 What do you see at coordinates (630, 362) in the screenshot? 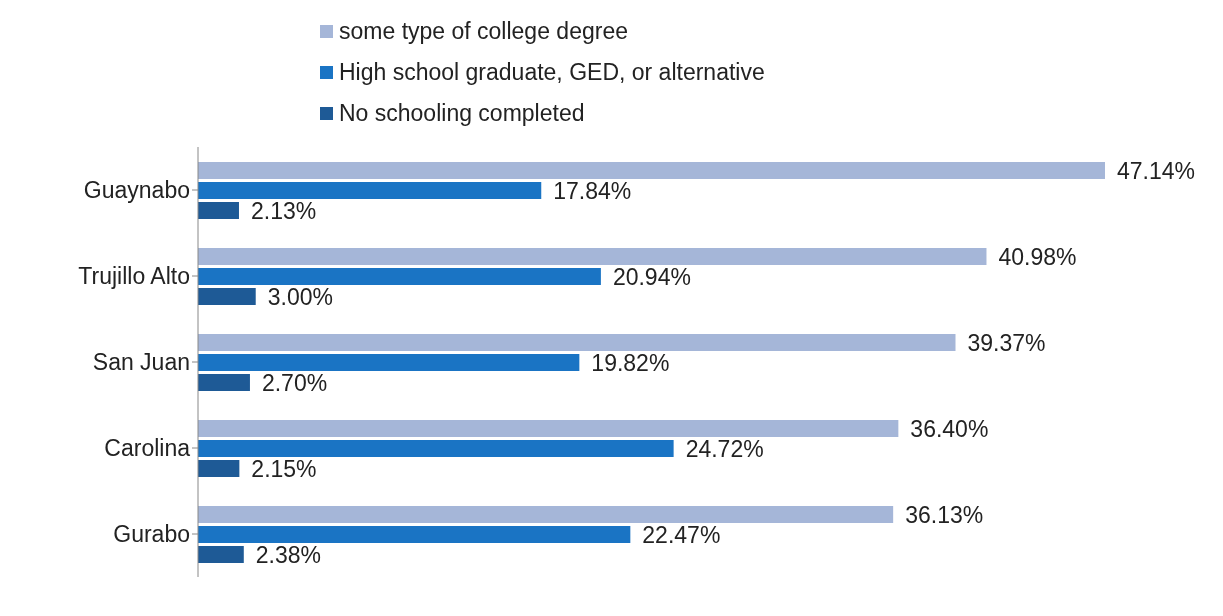
I see `data-label: 19.82%` at bounding box center [630, 362].